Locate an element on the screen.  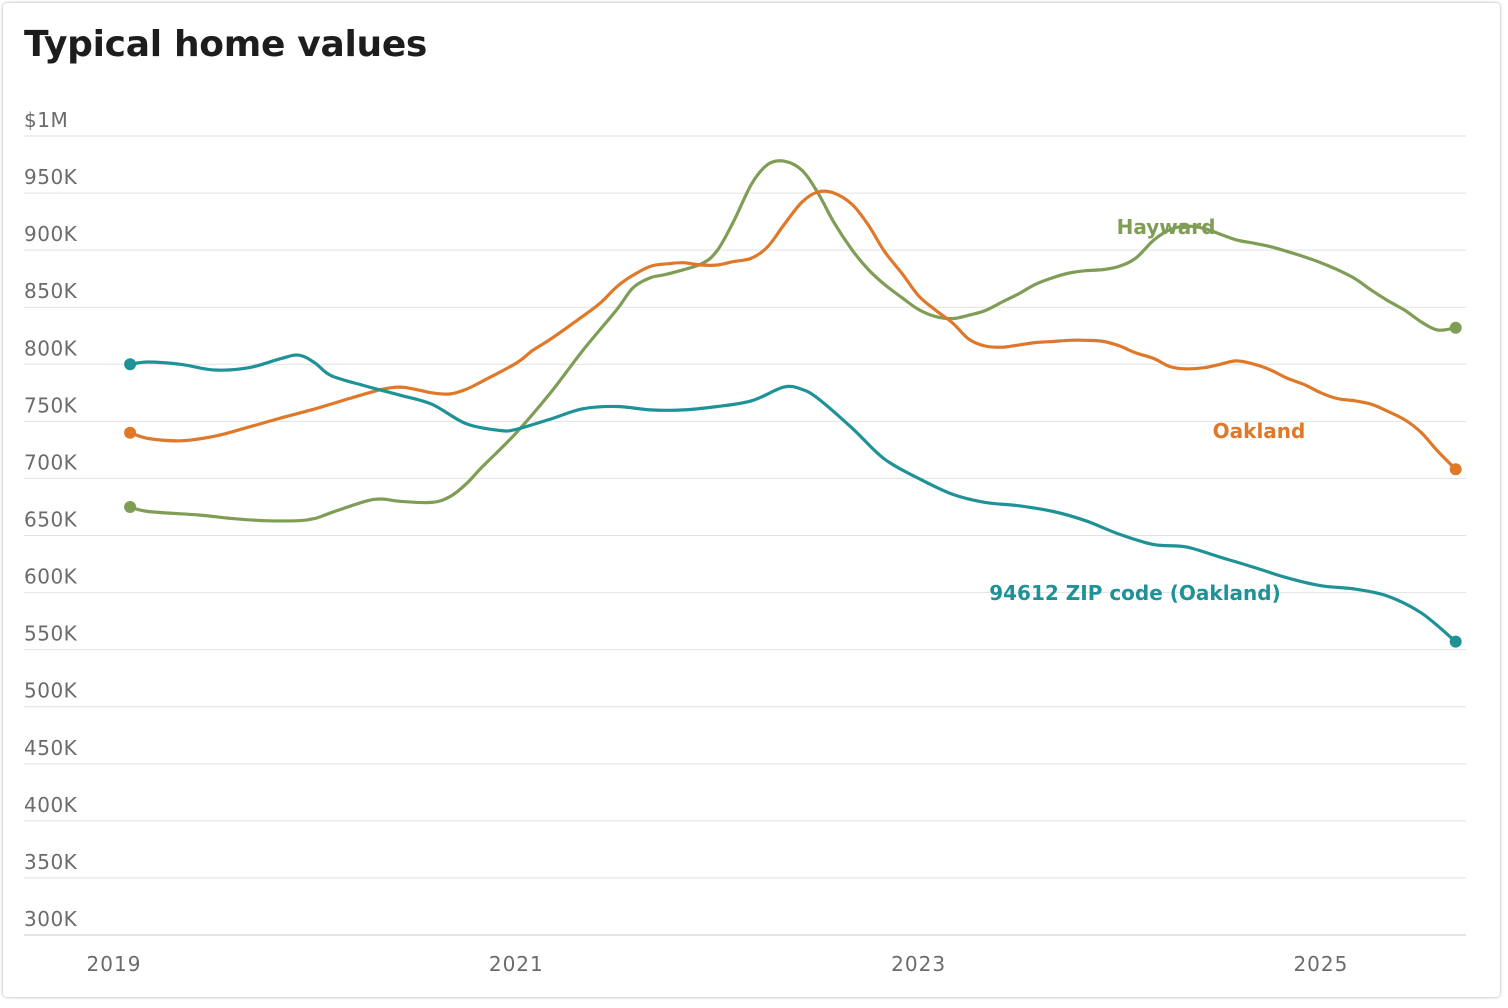
y-tick-label: 400K is located at coordinates (51, 805).